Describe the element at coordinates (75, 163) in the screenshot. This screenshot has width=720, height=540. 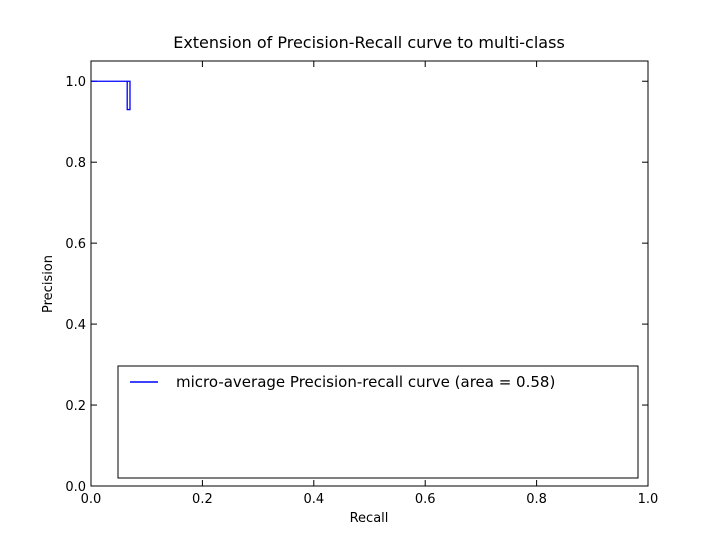
I see `y-tick-label: 0.8` at that location.